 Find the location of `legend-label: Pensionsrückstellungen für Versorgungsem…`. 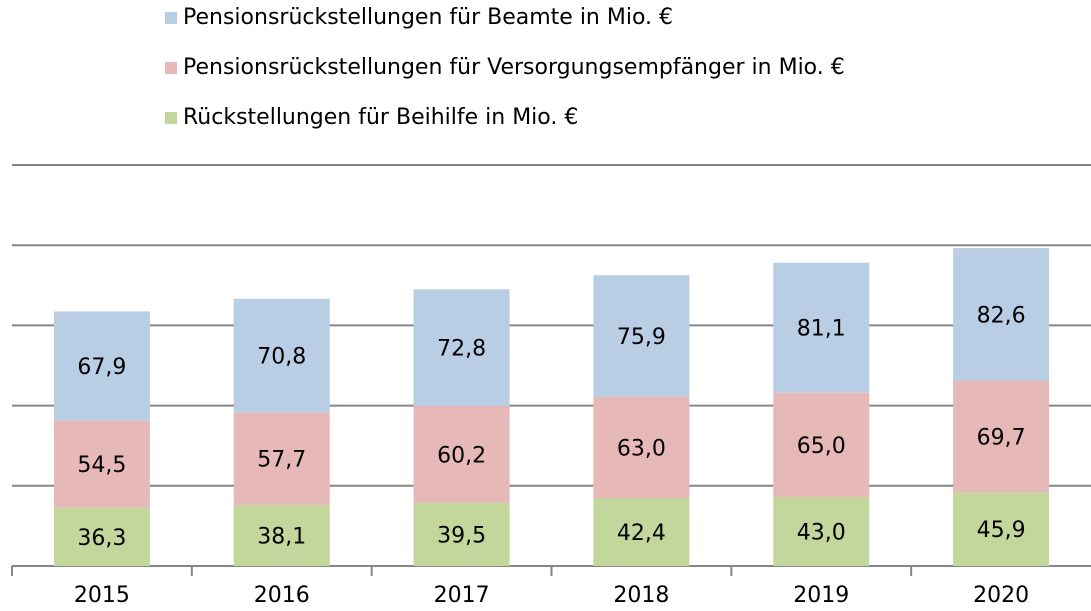

legend-label: Pensionsrückstellungen für Versorgungsem… is located at coordinates (514, 67).